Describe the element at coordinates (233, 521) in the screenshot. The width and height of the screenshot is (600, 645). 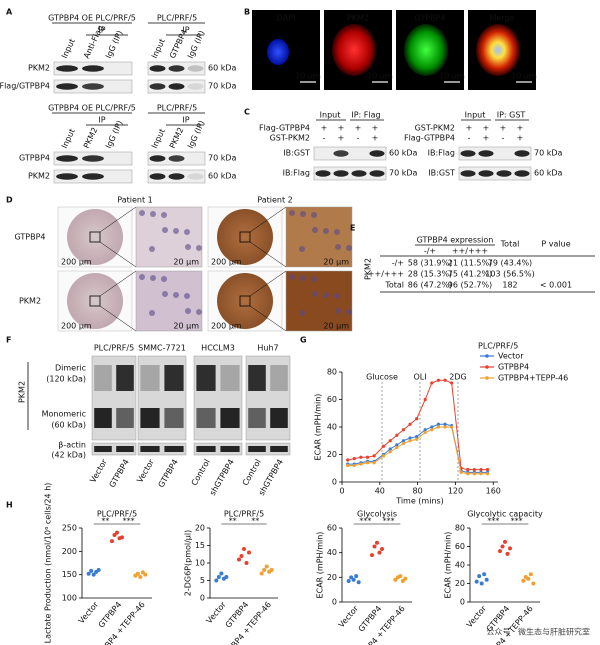
I see `significance: **` at that location.